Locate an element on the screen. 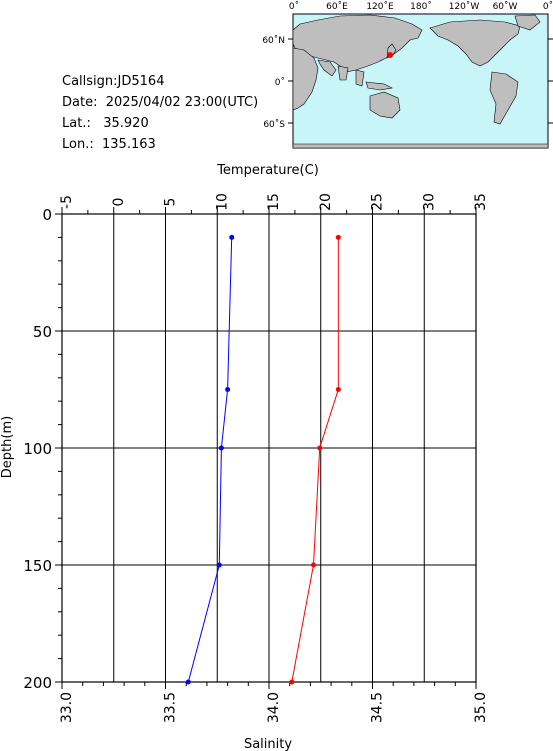 This screenshot has width=553, height=751. top-tick-label: 10 is located at coordinates (222, 202).